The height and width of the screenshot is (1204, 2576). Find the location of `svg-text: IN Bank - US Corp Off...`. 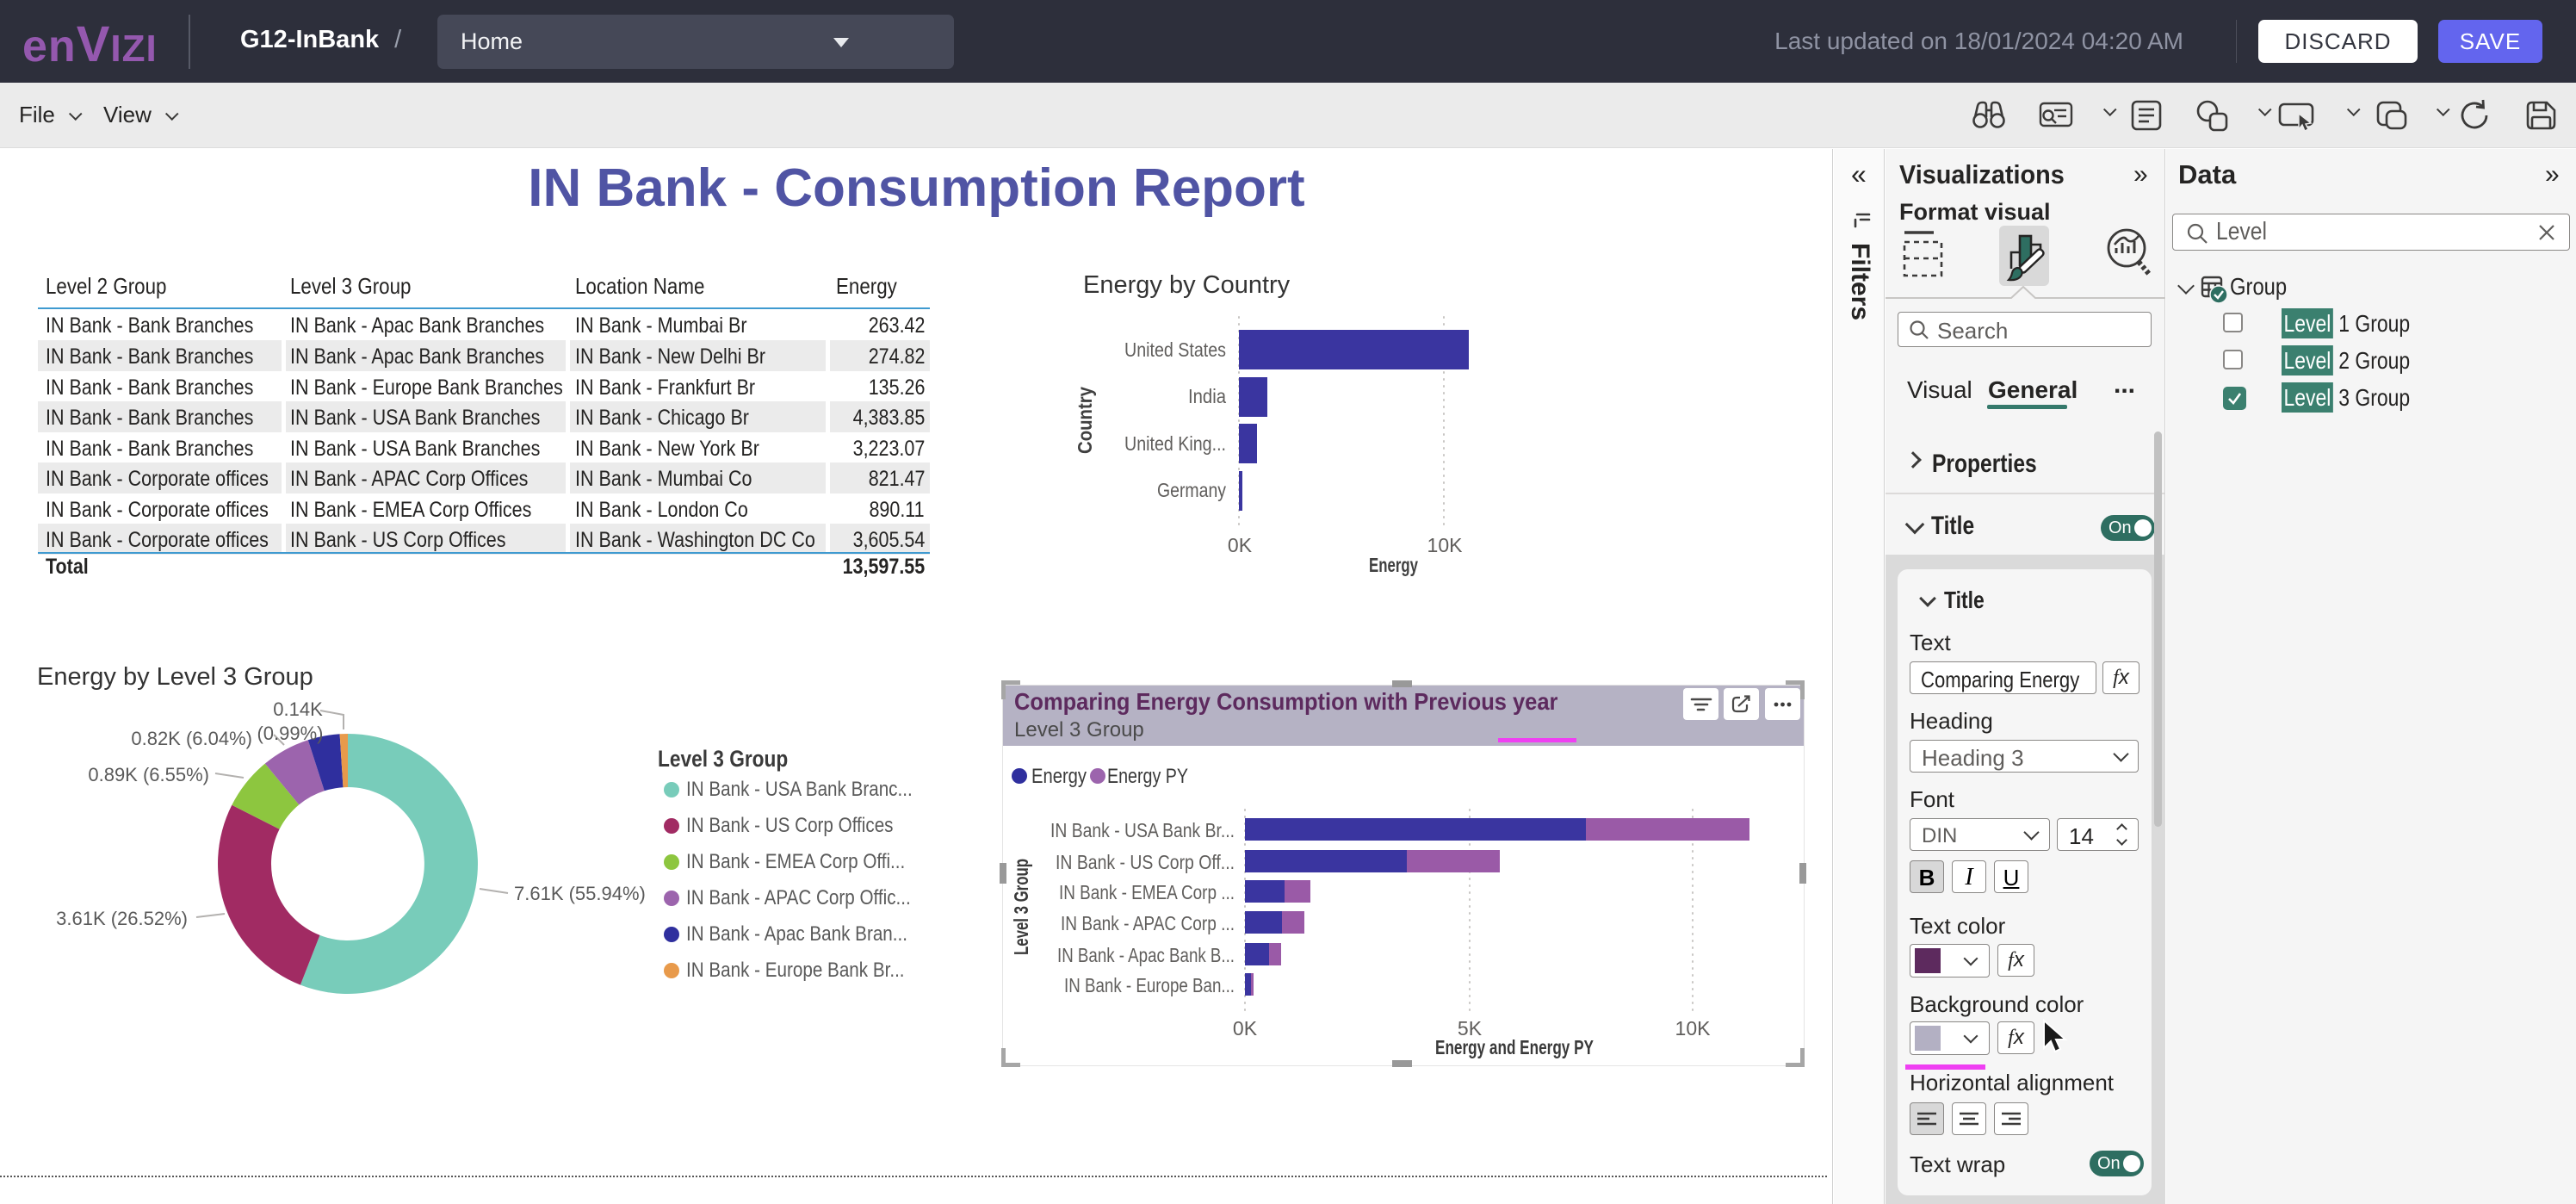

svg-text: IN Bank - US Corp Off... is located at coordinates (1145, 862).